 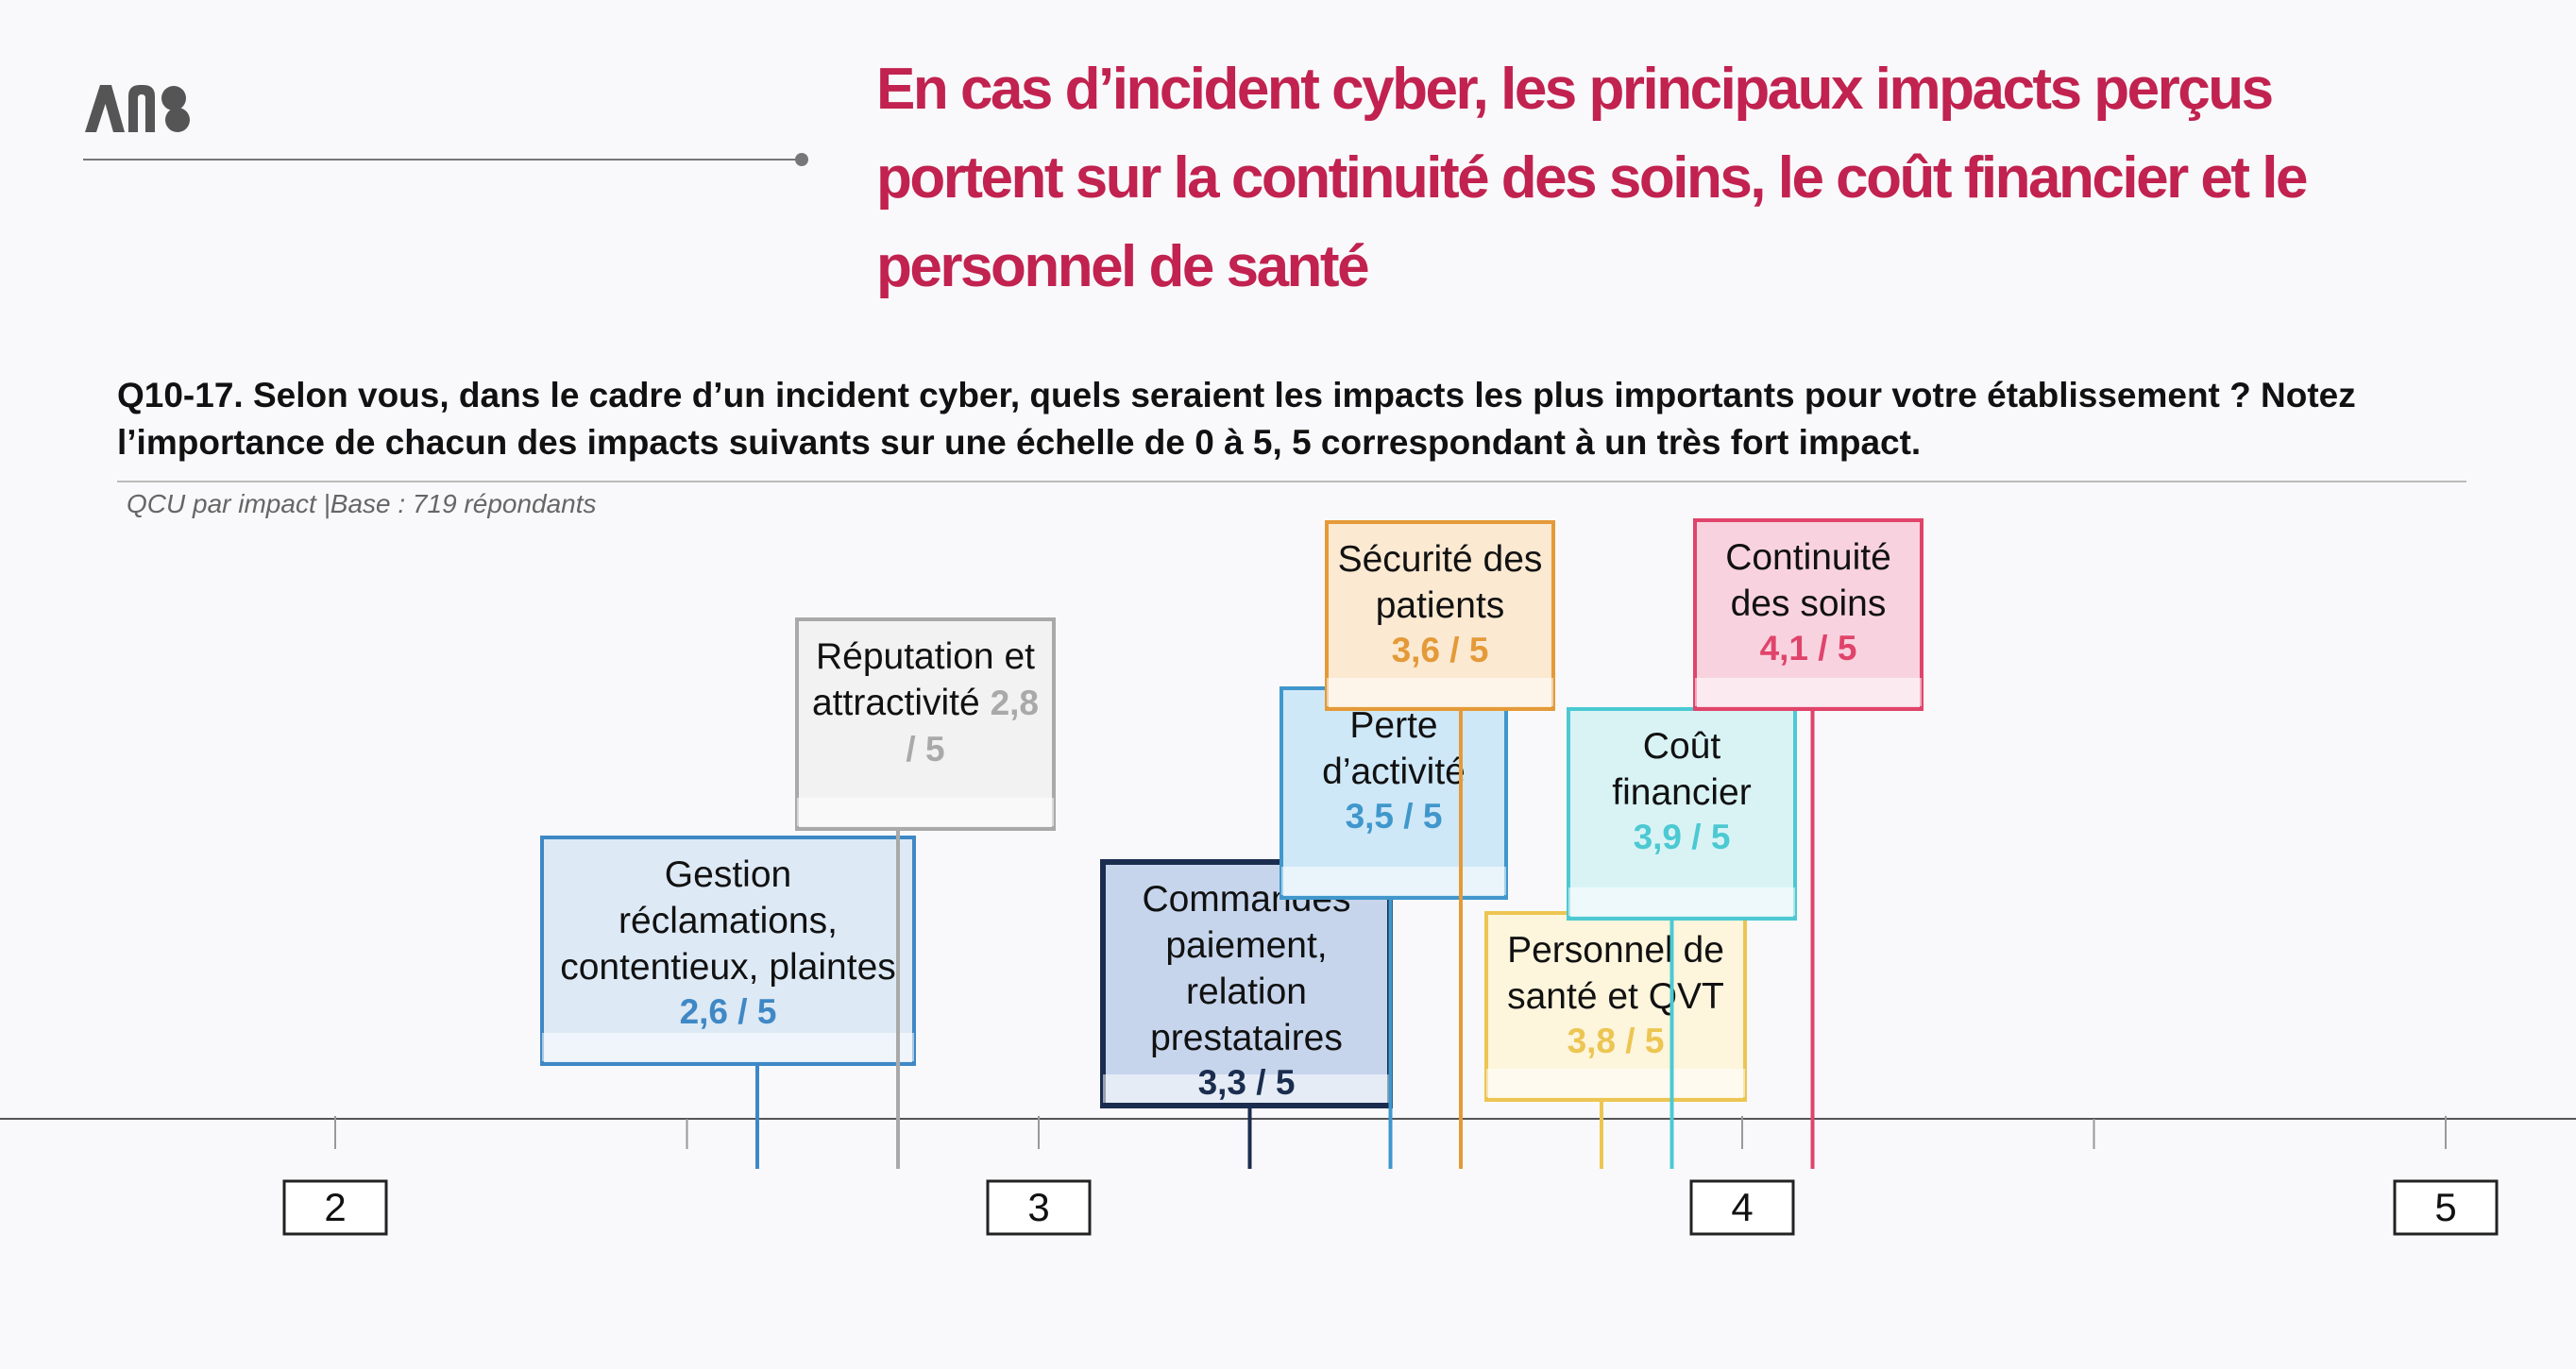 What do you see at coordinates (442, 160) in the screenshot?
I see `logo-divider-line` at bounding box center [442, 160].